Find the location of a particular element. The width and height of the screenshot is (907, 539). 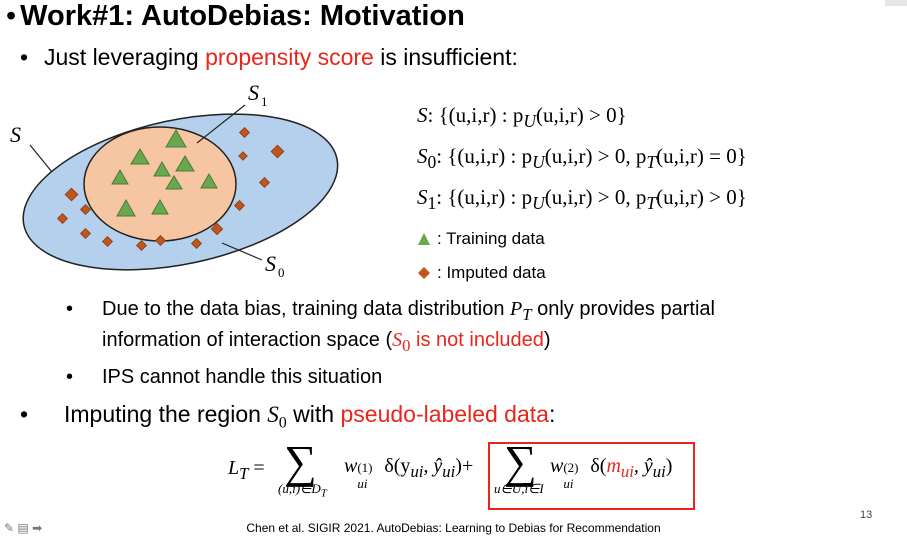

delta1-sub: ui is located at coordinates (417, 471).